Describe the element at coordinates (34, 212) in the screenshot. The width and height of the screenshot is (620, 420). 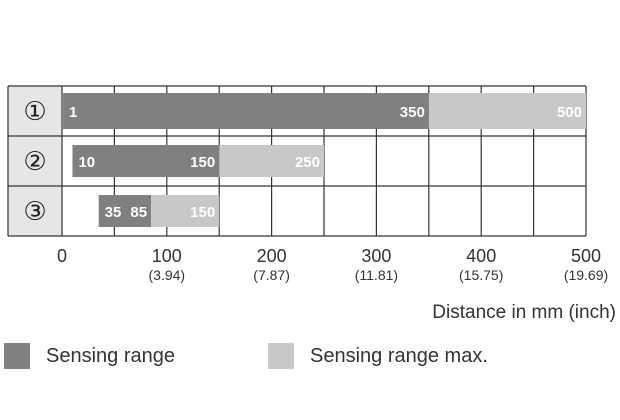
I see `row-label-3: ③` at that location.